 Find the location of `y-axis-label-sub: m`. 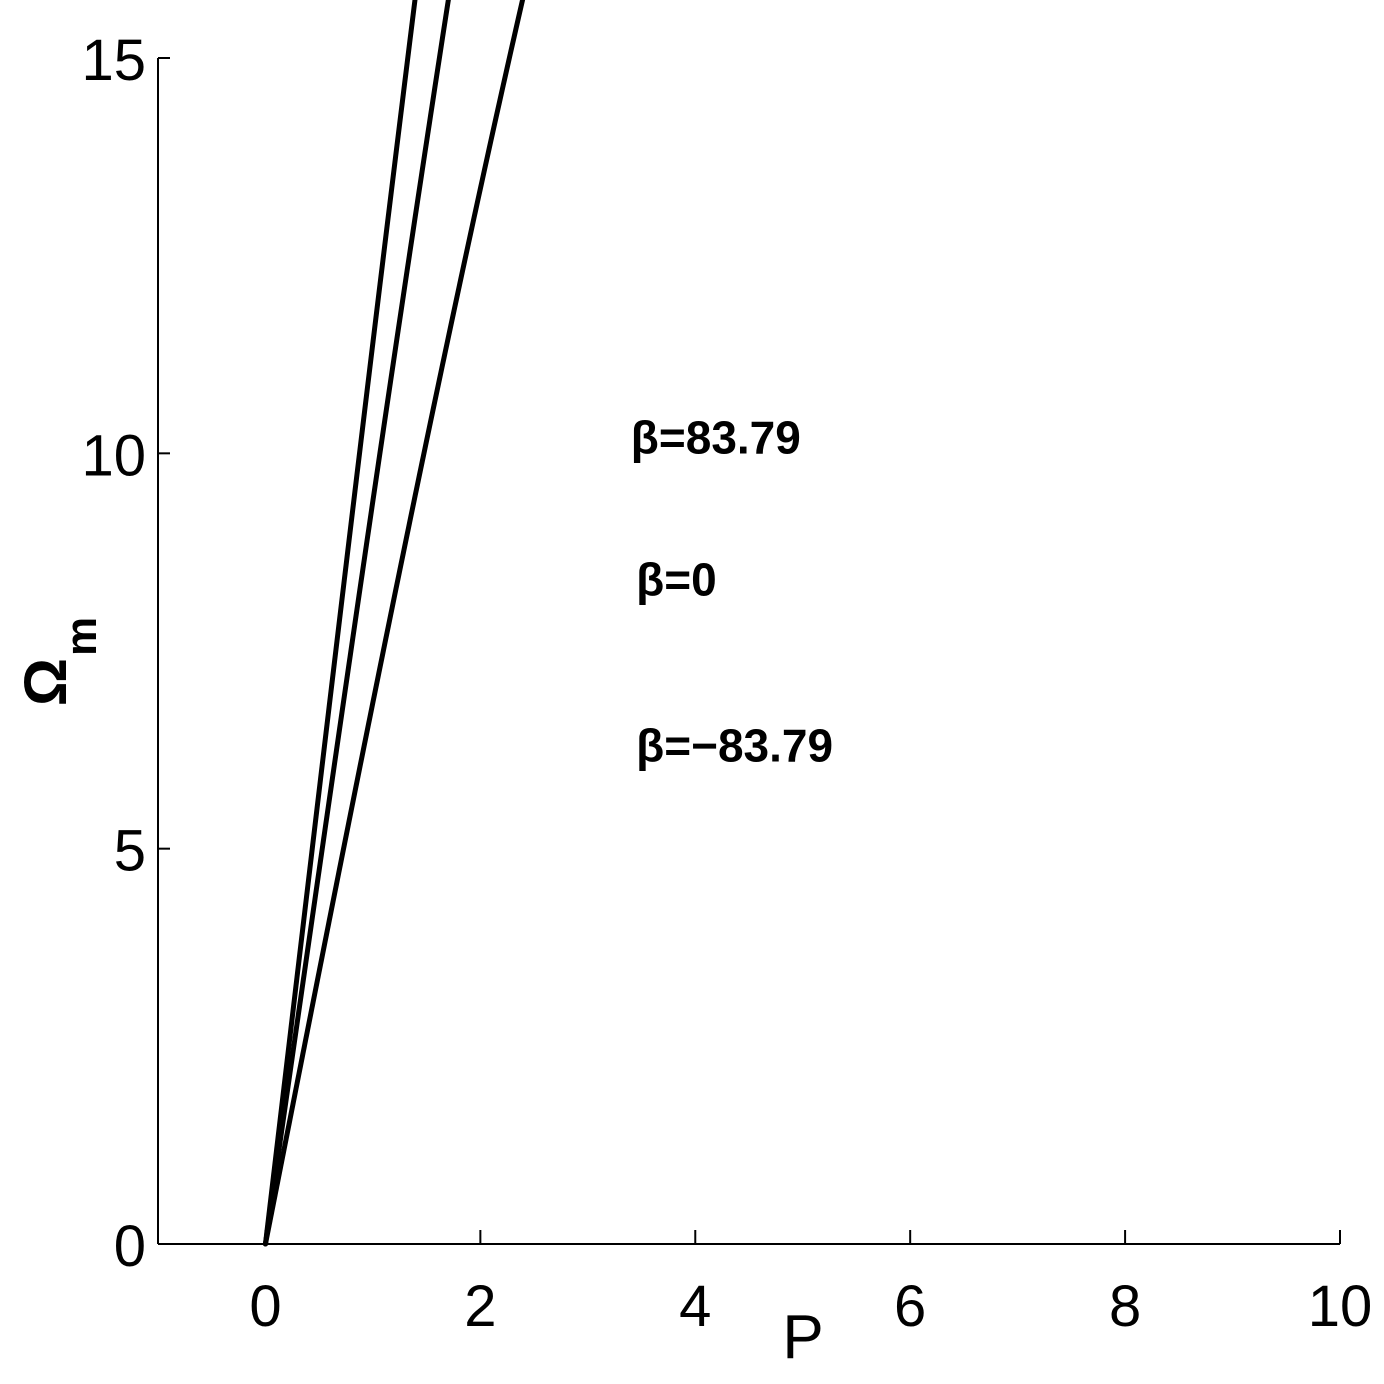

y-axis-label-sub: m is located at coordinates (81, 636).